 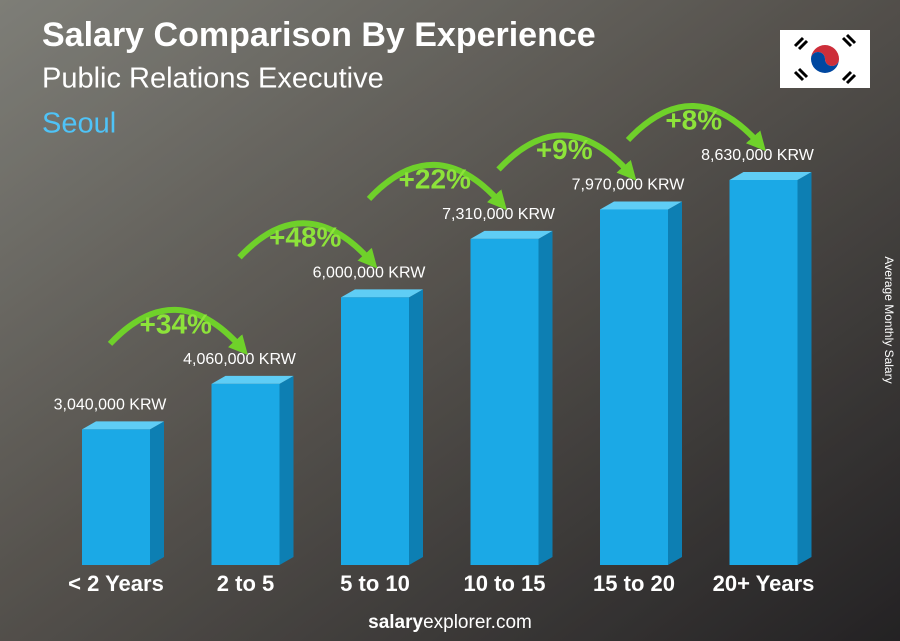 I want to click on x-tick-label: 2 to 5, so click(x=245, y=583).